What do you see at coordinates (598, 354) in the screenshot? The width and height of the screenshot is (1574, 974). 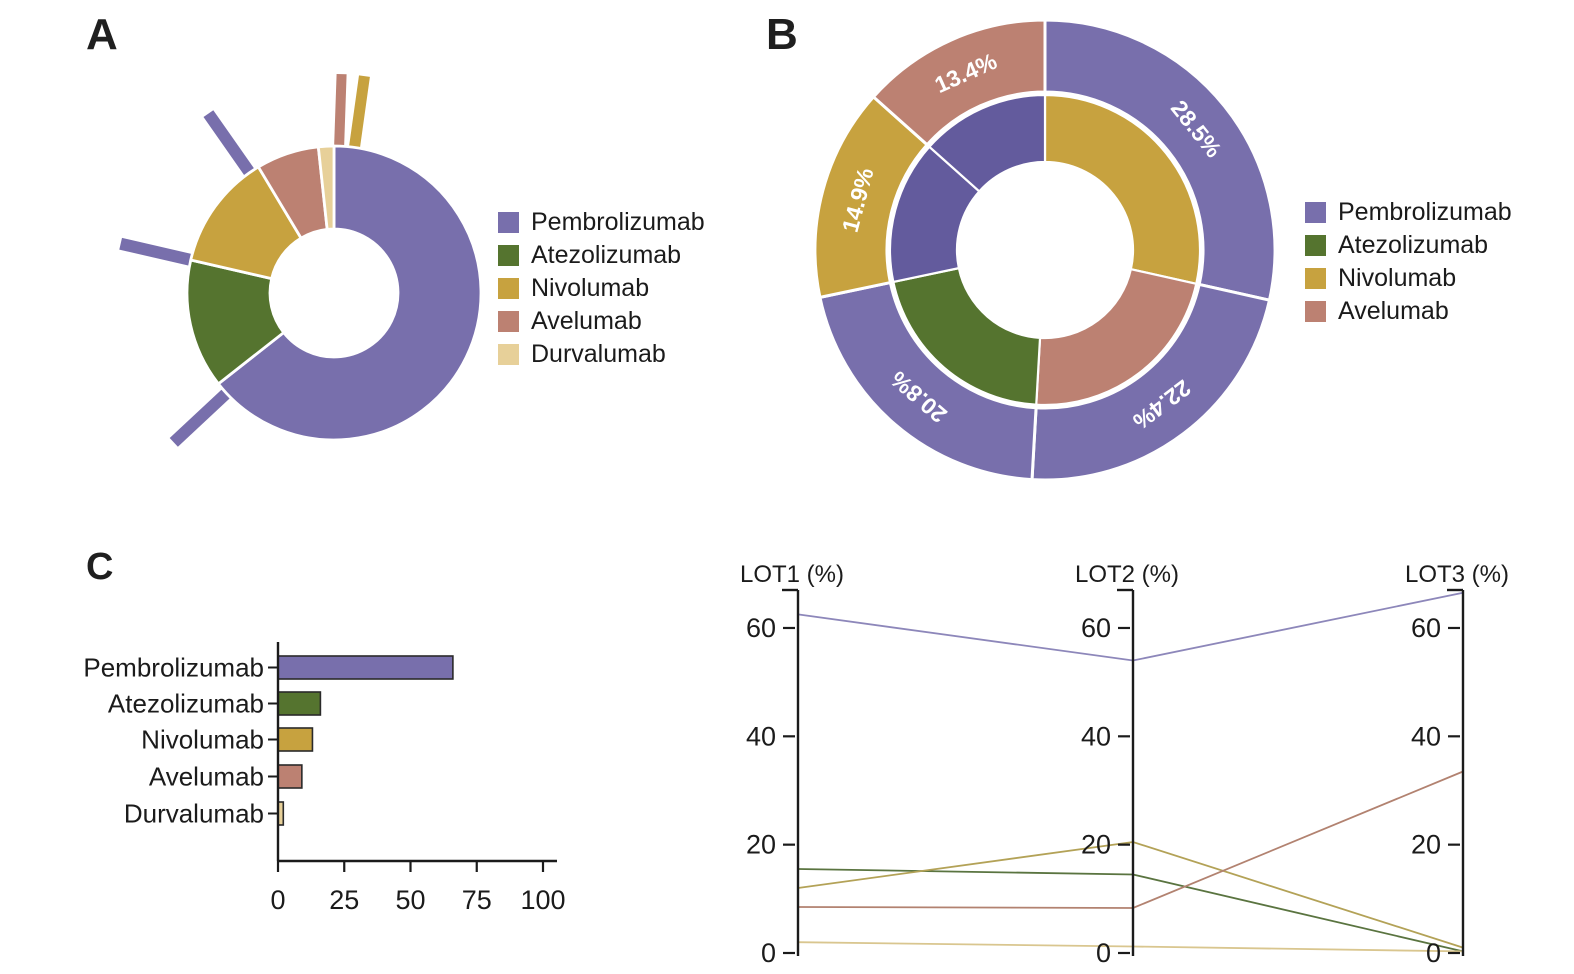 I see `legend-label: Durvalumab` at bounding box center [598, 354].